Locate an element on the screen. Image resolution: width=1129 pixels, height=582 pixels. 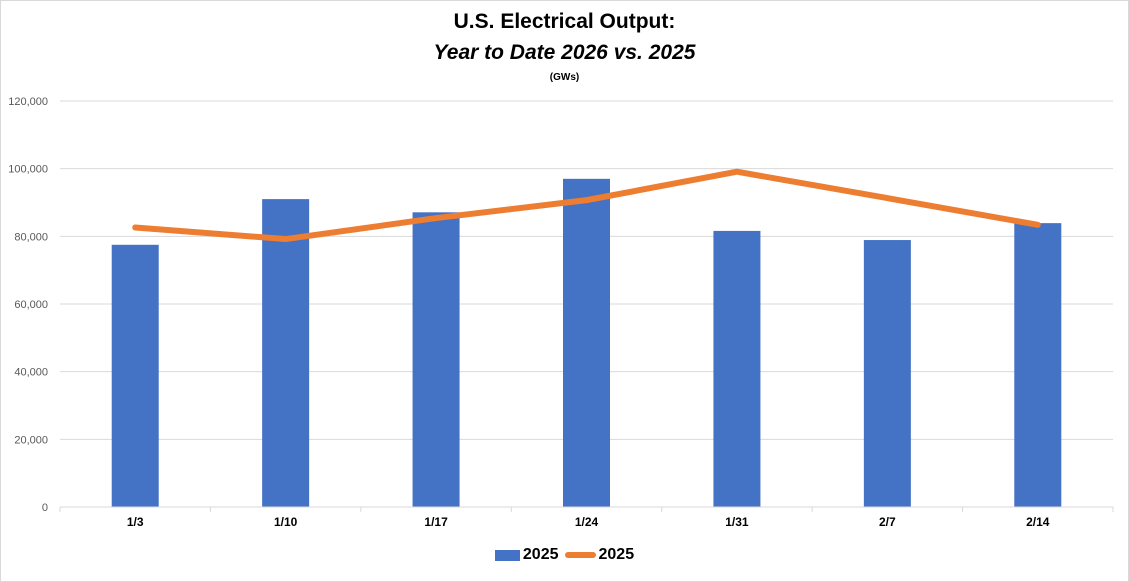
x-tick-label: 2/7 is located at coordinates (887, 522).